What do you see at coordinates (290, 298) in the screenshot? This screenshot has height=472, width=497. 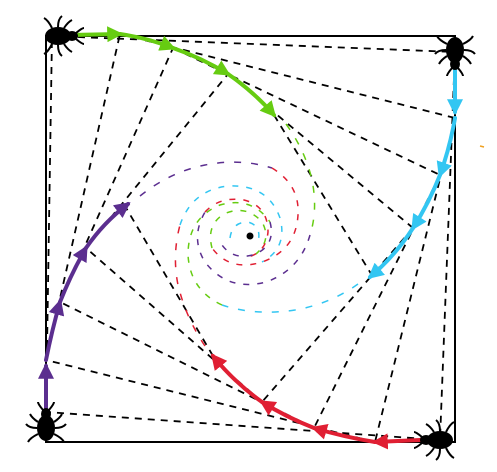 I see `blue-dashed-continuation` at bounding box center [290, 298].